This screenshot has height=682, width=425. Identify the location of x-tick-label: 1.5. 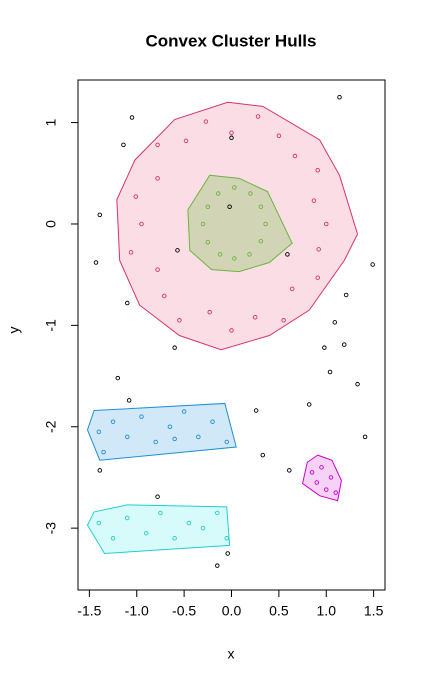
(374, 611).